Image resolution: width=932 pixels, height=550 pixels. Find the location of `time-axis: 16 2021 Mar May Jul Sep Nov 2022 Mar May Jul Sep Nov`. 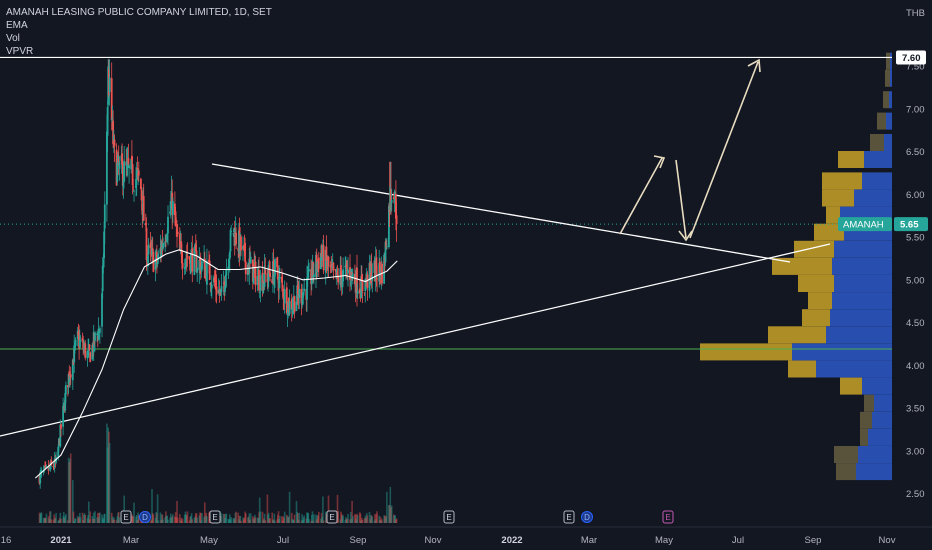

time-axis: 16 2021 Mar May Jul Sep Nov 2022 Mar May Jul Sep Nov is located at coordinates (466, 536).